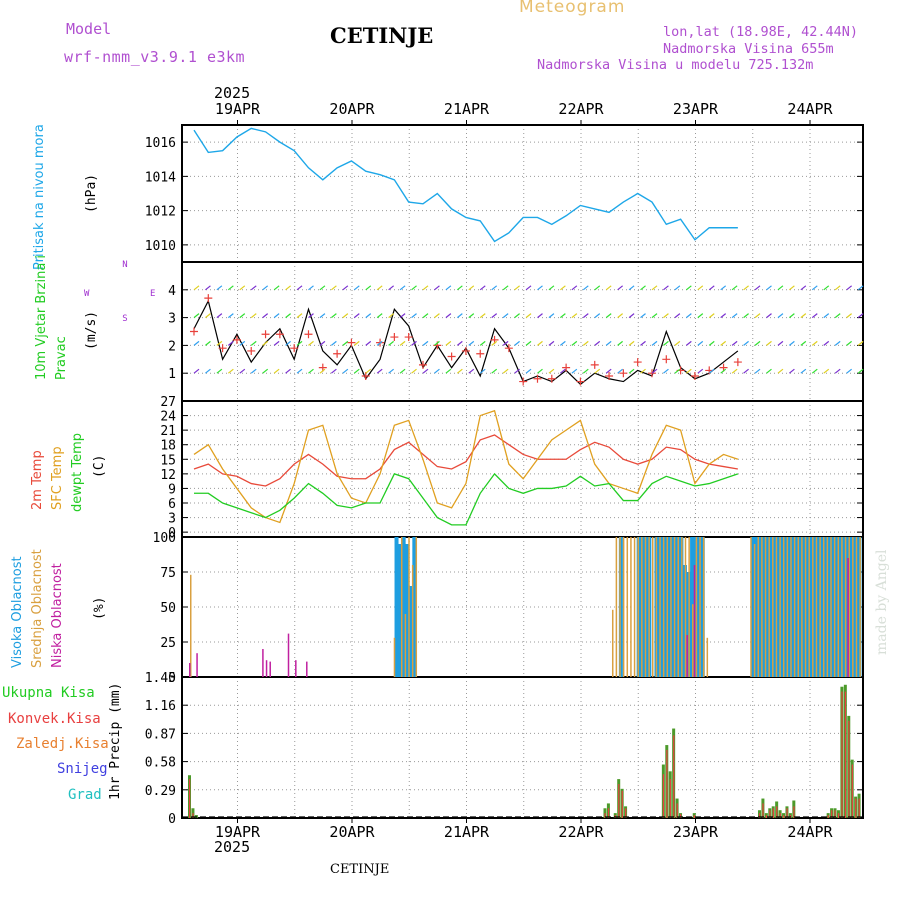 This screenshot has width=900, height=900. What do you see at coordinates (164, 538) in the screenshot?
I see `y-tick-label: 100` at bounding box center [164, 538].